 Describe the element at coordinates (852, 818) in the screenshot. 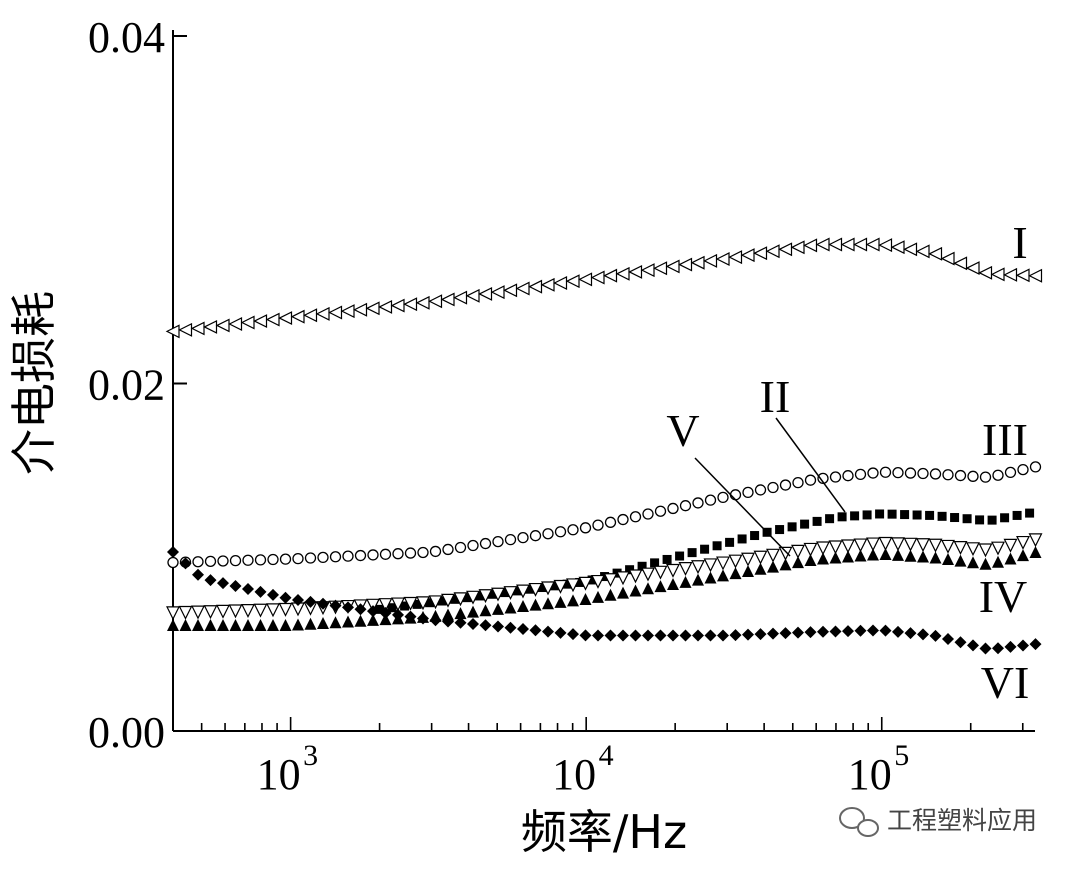

I see `wechat-bubble-large` at that location.